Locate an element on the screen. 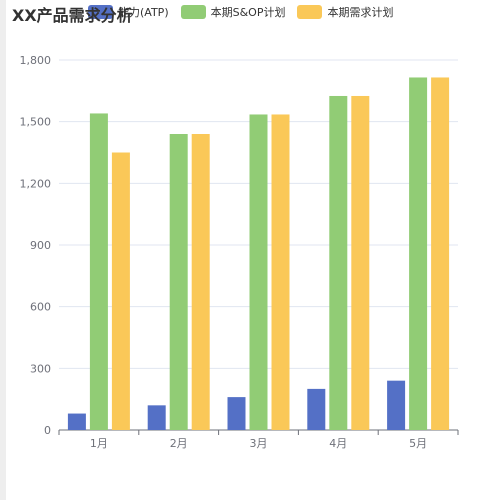 The height and width of the screenshot is (500, 500). y-tick-label: 0 is located at coordinates (47, 430).